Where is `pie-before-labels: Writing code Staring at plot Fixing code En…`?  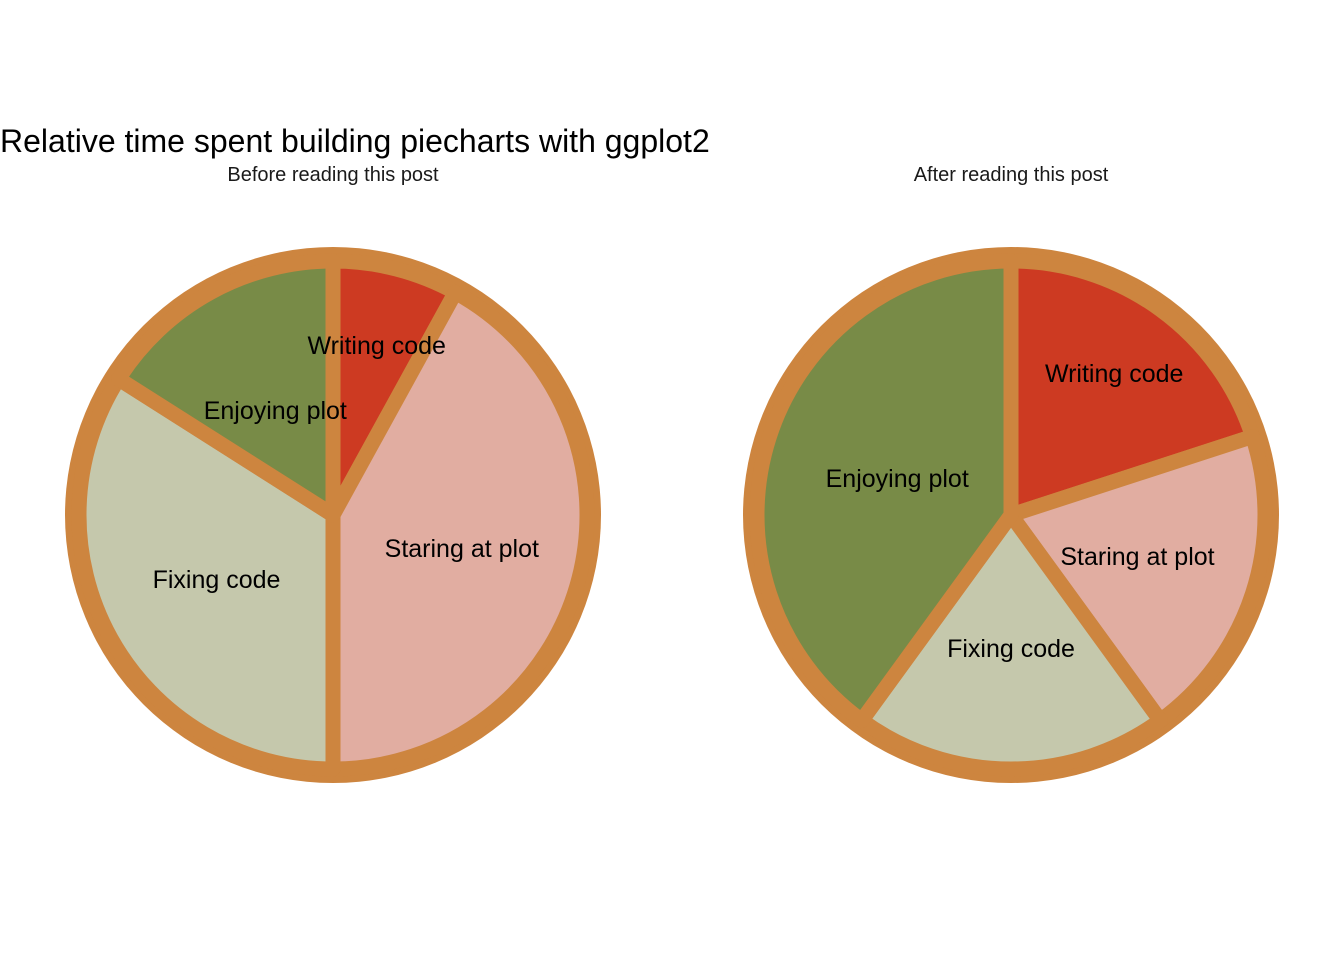
pie-before-labels: Writing code Staring at plot Fixing code En… is located at coordinates (346, 463).